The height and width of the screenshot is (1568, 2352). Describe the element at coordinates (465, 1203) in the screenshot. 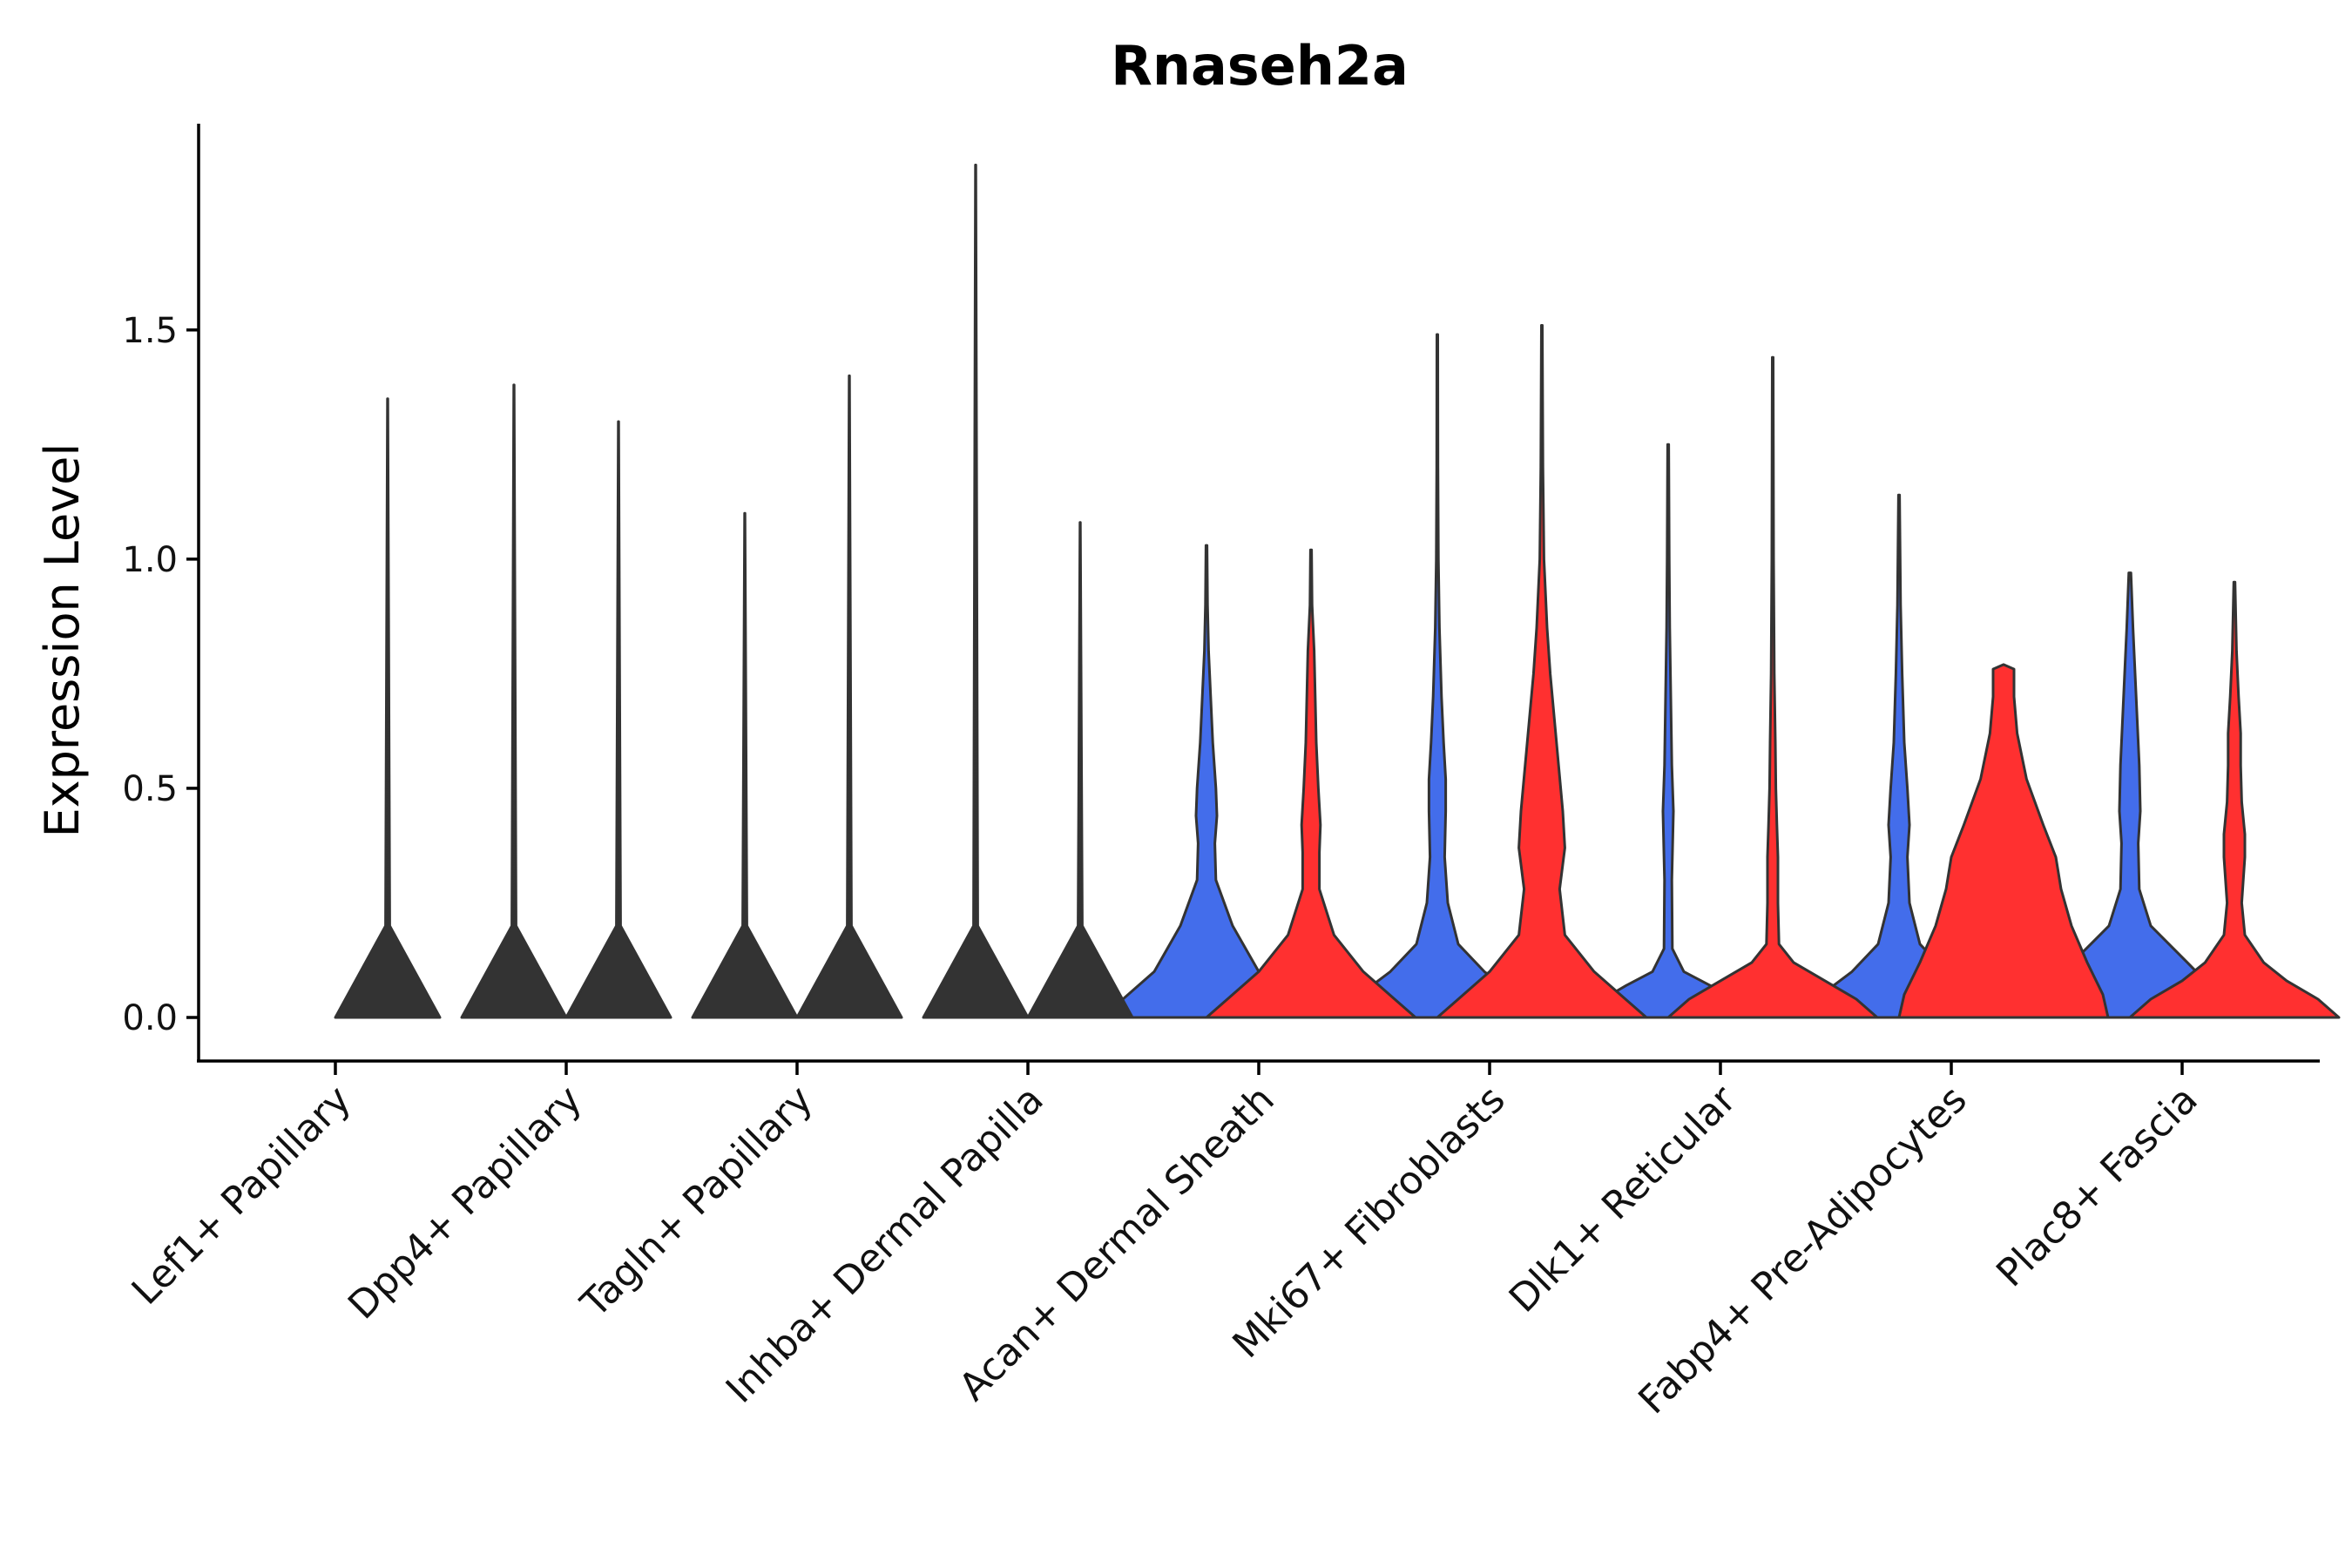

I see `x-tick-label: Dpp4+ Papillary` at that location.